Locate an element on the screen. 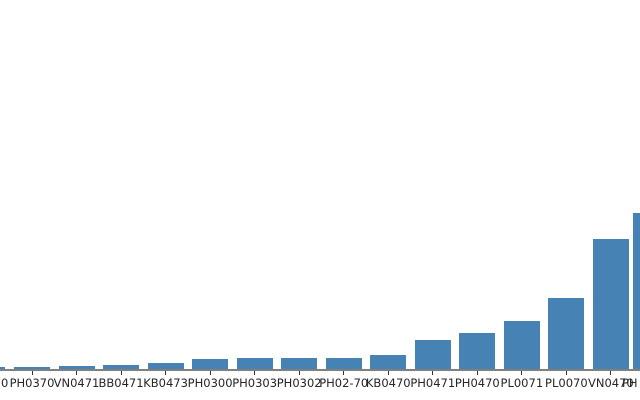  bar-PH0303 is located at coordinates (254, 364).